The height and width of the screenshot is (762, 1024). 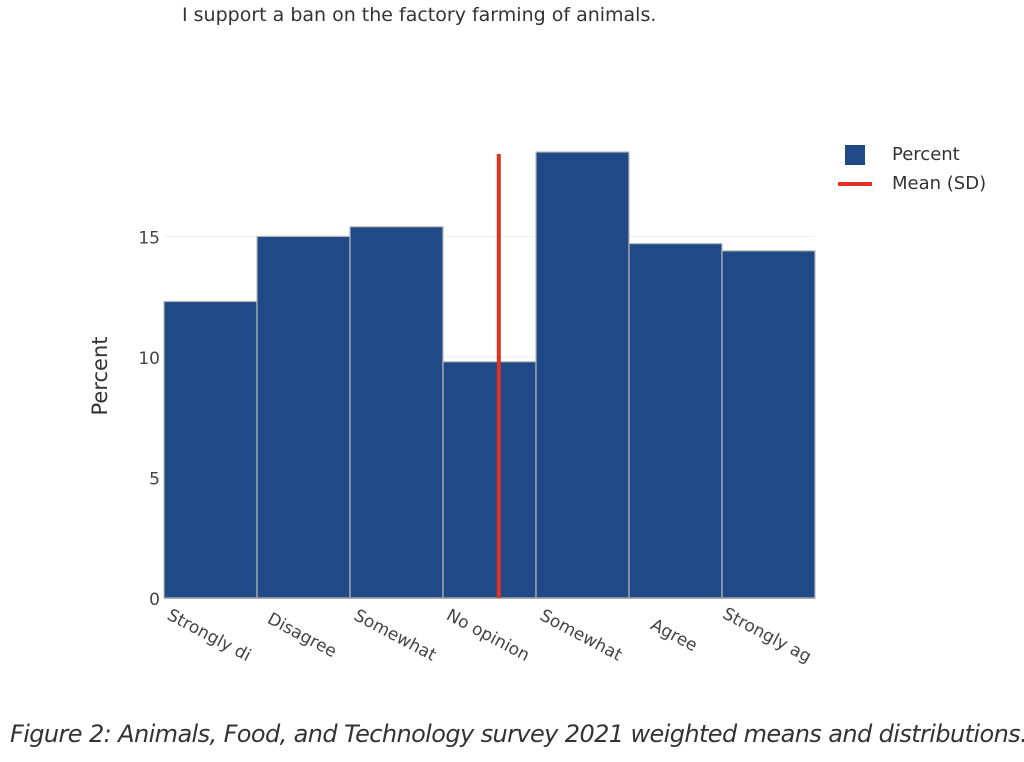 I want to click on x-tick-label: Strongly di, so click(x=209, y=635).